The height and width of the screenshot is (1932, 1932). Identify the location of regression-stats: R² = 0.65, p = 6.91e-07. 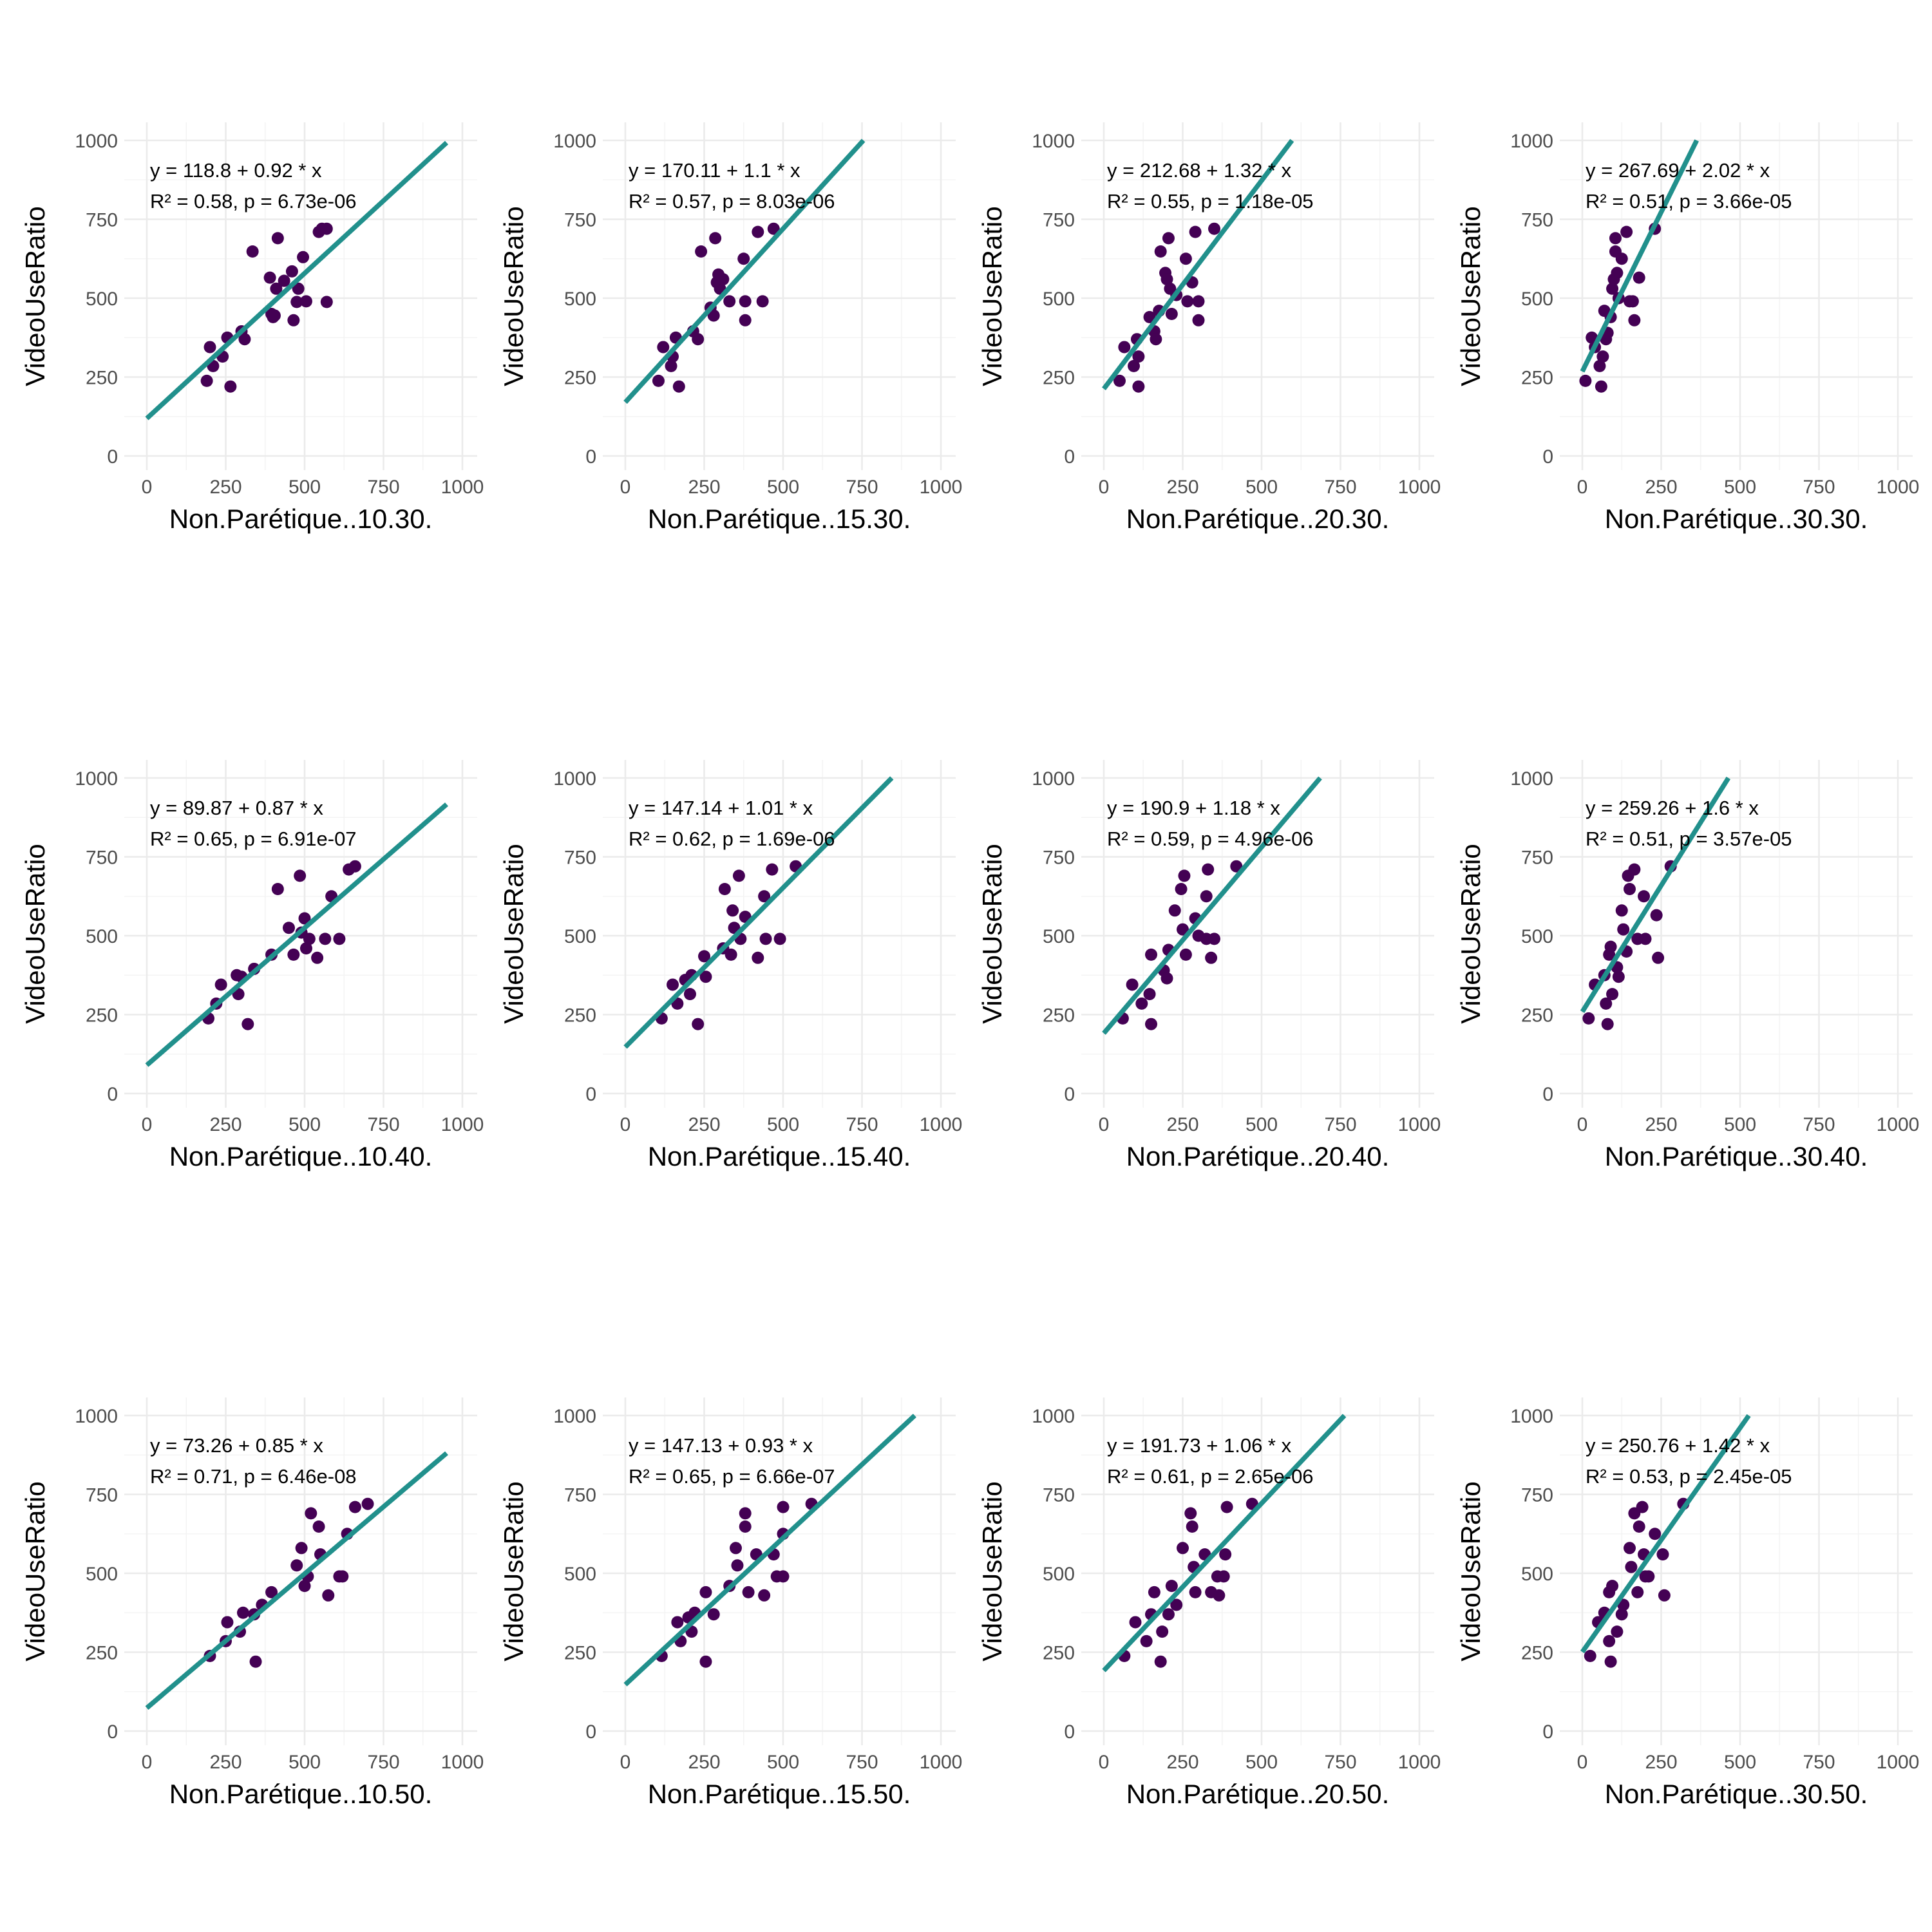
(254, 839).